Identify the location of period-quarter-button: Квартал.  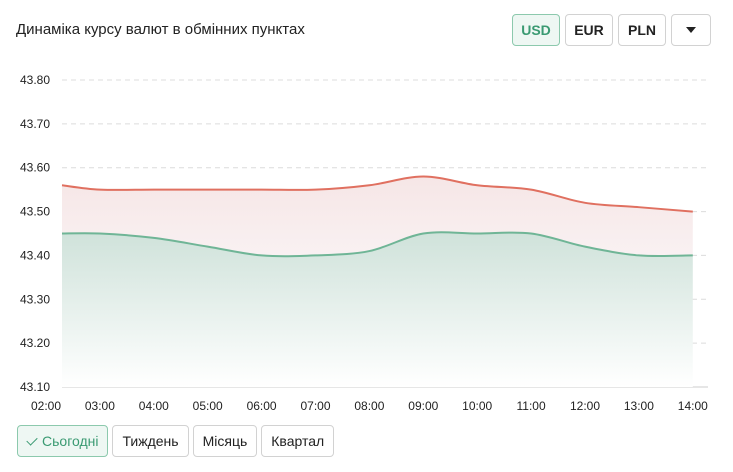
(298, 441).